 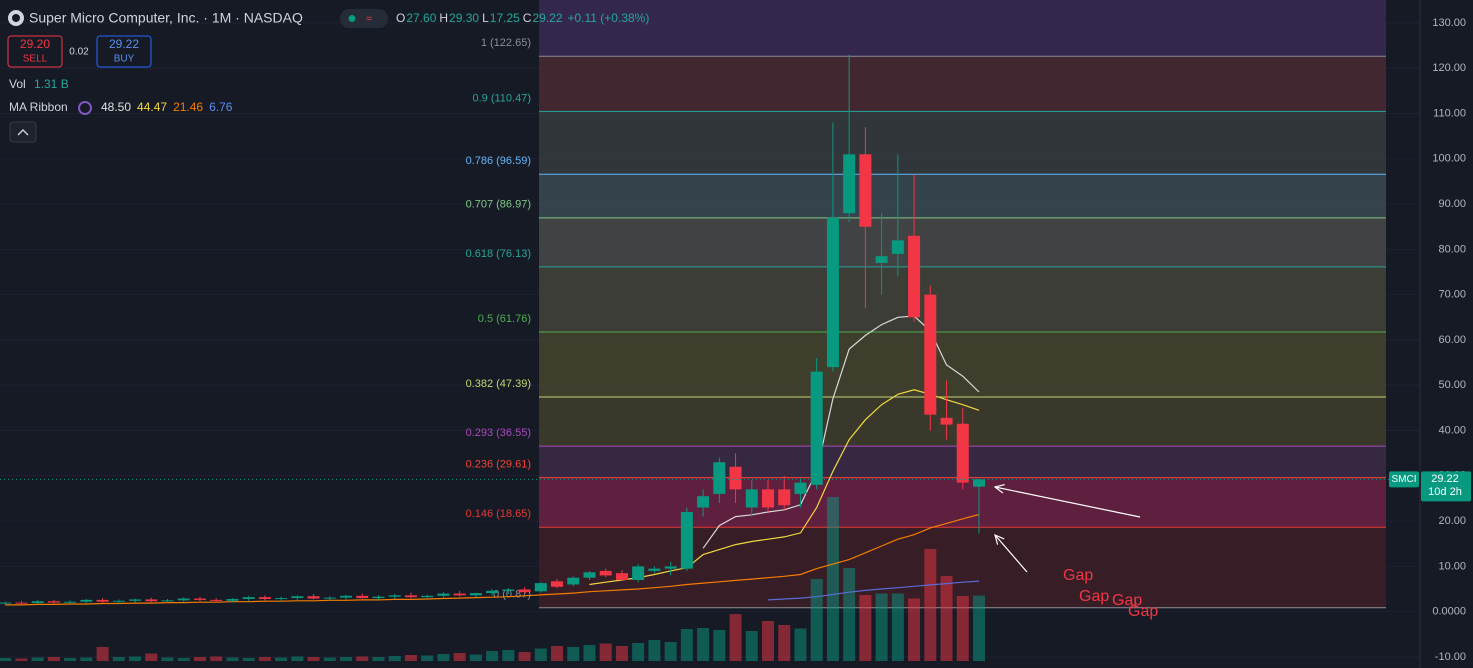 I want to click on y-tick-label: 110.00, so click(x=1449, y=113).